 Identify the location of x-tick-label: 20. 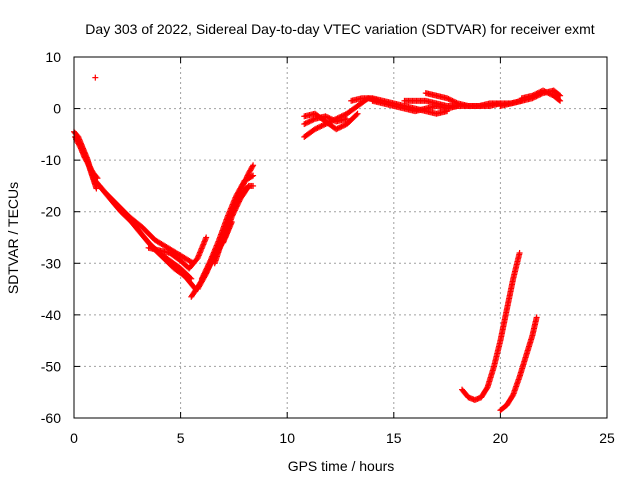
(501, 438).